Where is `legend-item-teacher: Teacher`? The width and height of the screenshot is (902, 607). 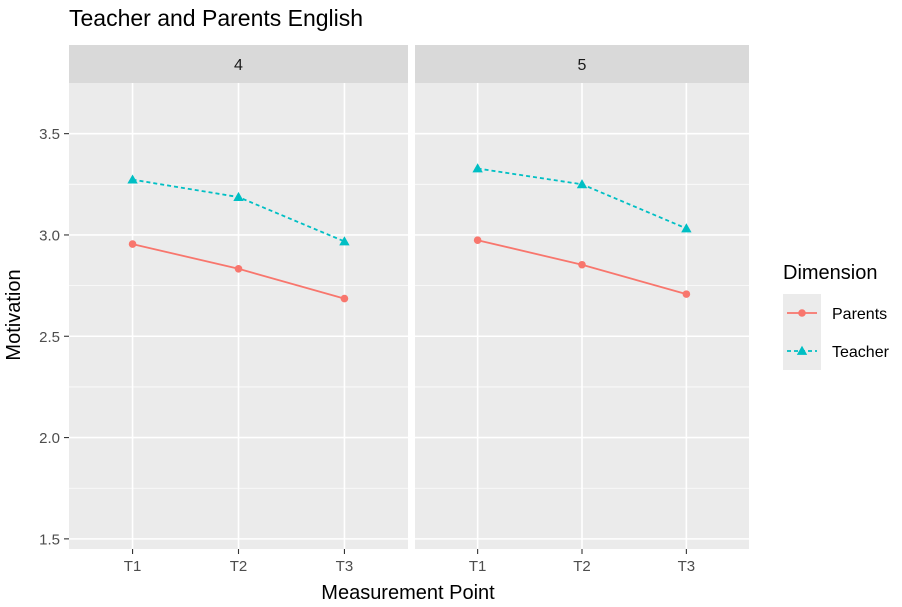 legend-item-teacher: Teacher is located at coordinates (836, 351).